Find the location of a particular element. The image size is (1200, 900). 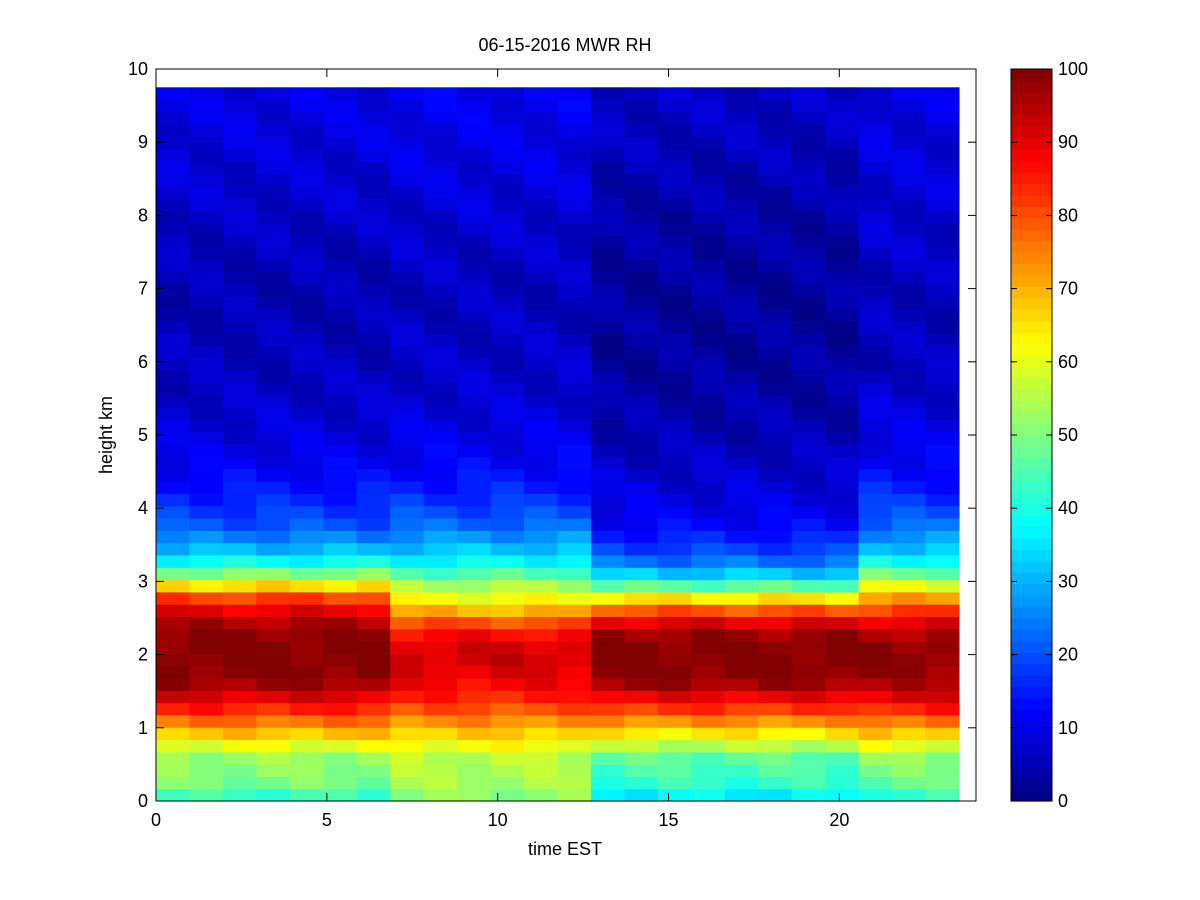

y-tick-label: 1 is located at coordinates (143, 728).